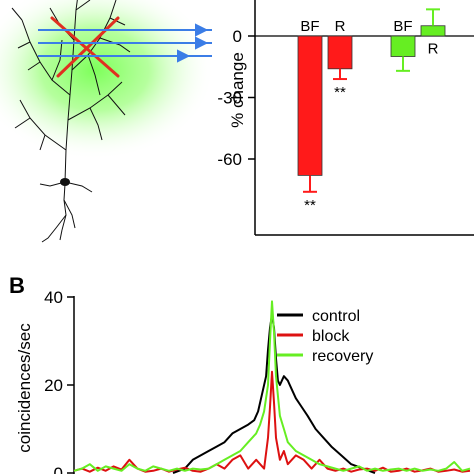  What do you see at coordinates (310, 205) in the screenshot?
I see `significance-0: **` at bounding box center [310, 205].